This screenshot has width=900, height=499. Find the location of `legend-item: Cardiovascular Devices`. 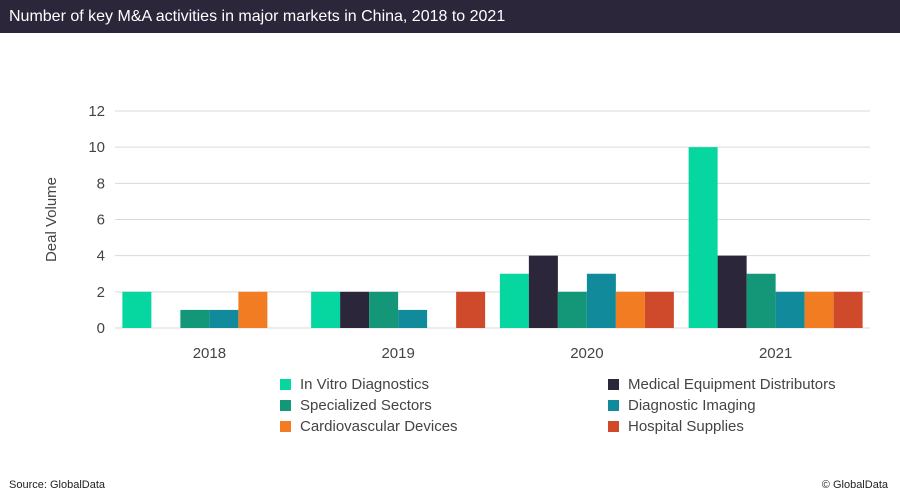

legend-item: Cardiovascular Devices is located at coordinates (369, 426).